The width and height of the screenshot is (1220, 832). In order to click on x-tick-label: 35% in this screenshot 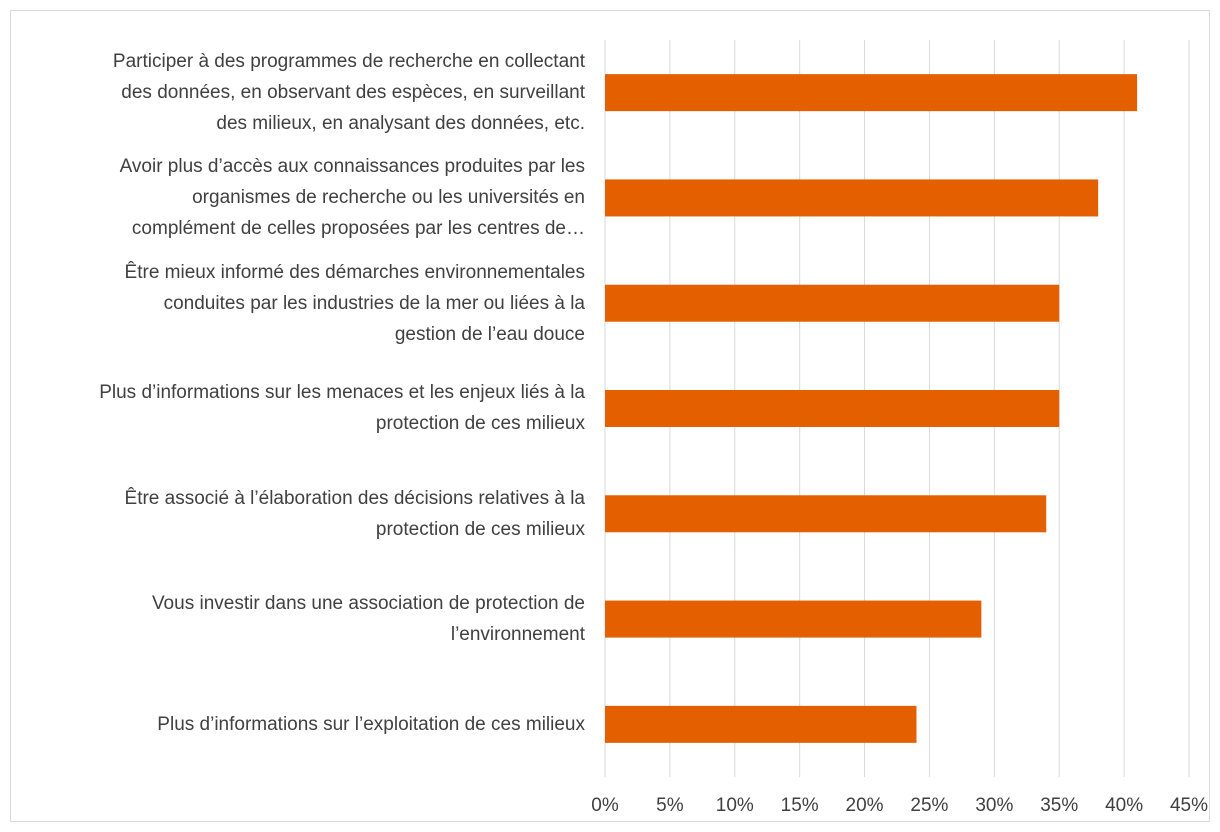, I will do `click(1059, 805)`.